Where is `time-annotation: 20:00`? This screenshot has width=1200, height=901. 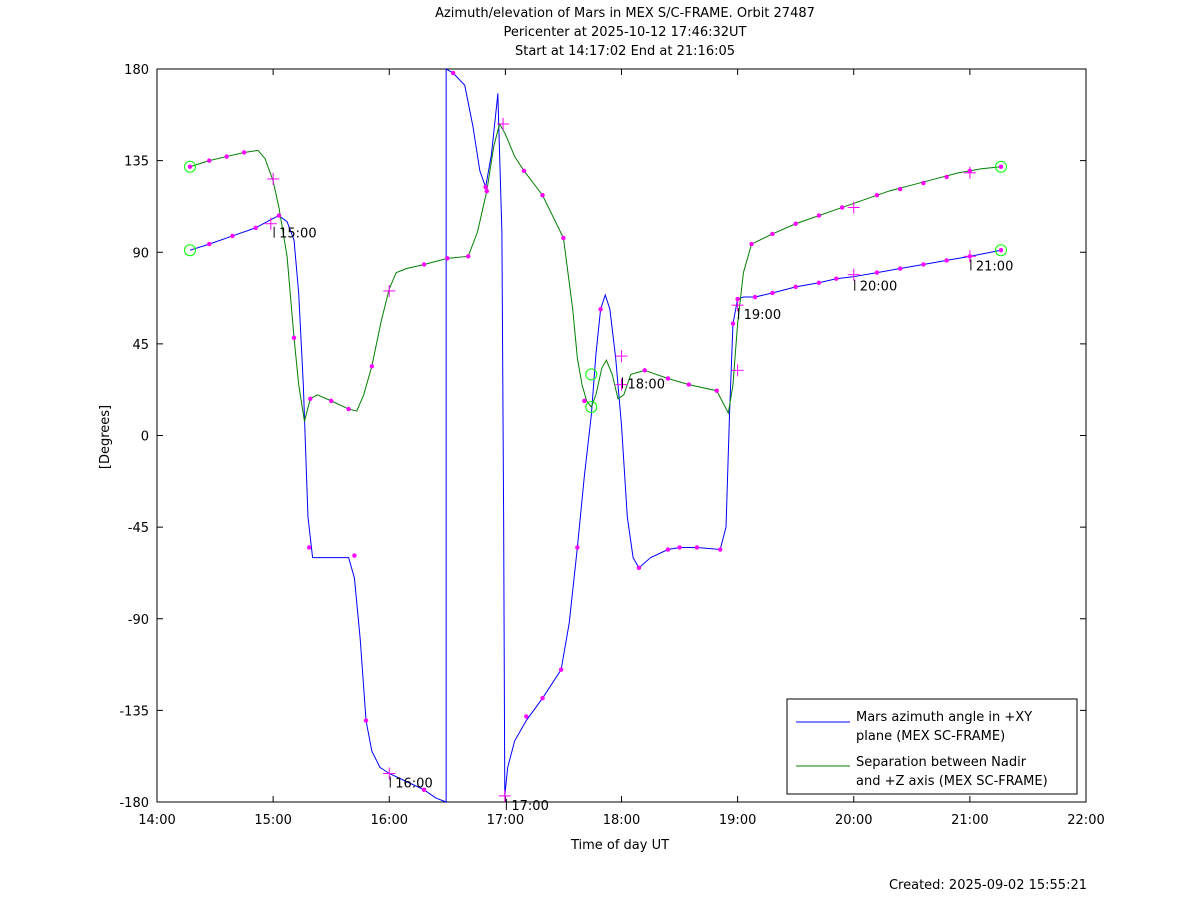
time-annotation: 20:00 is located at coordinates (875, 287).